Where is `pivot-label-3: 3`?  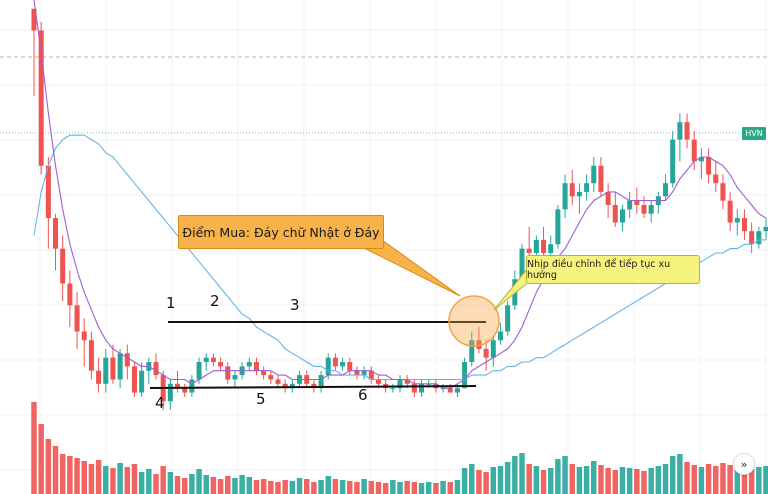 pivot-label-3: 3 is located at coordinates (295, 305).